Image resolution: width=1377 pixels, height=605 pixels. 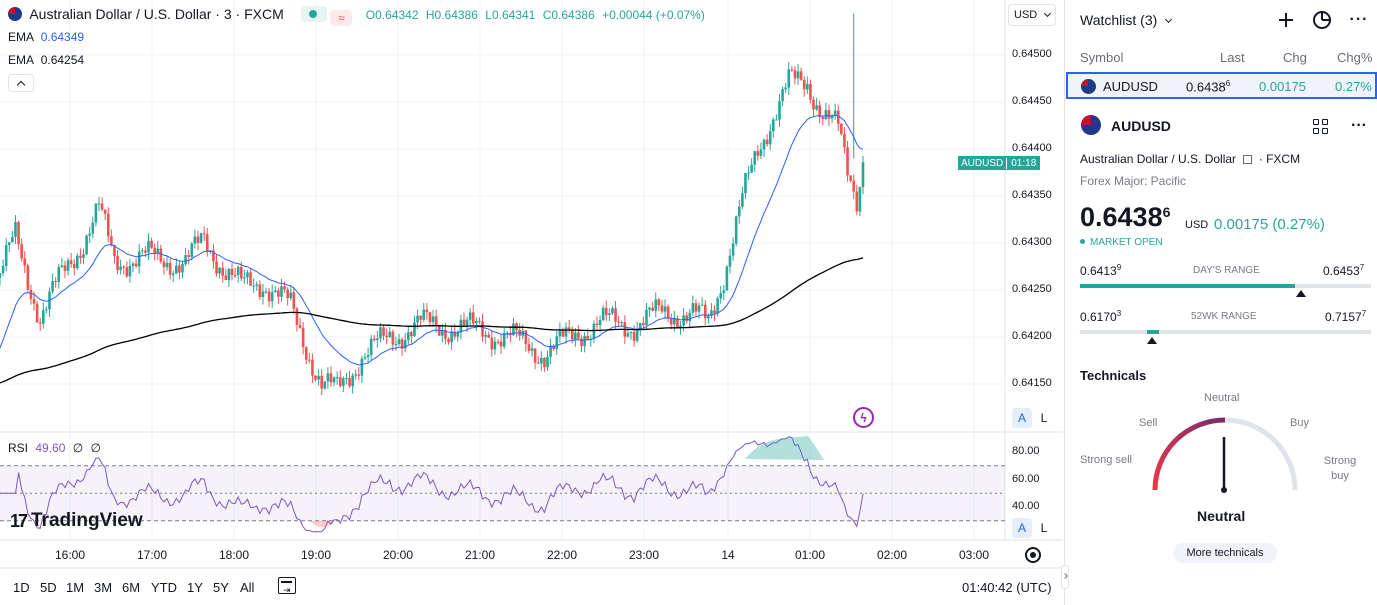 I want to click on time-axis-settings-icon, so click(x=1033, y=555).